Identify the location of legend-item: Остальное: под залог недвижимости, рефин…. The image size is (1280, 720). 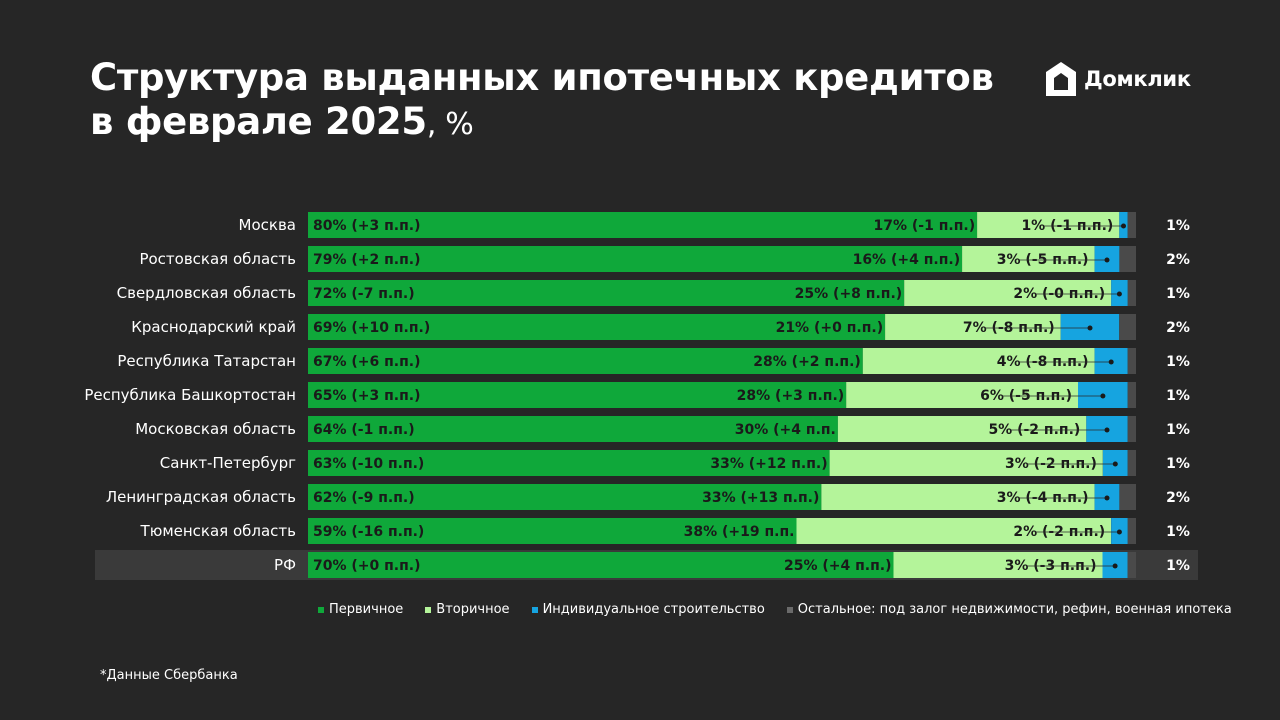
(1009, 609).